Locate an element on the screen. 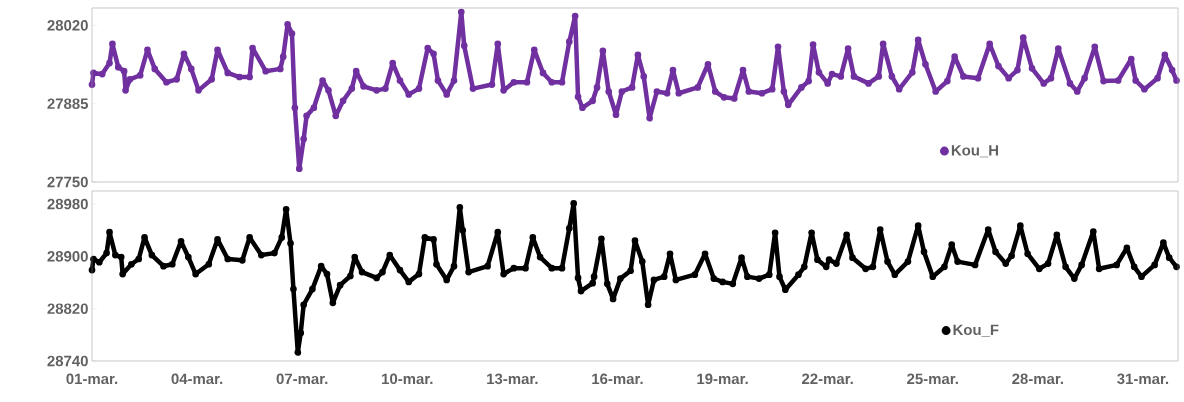  x-tick-label: 04-mar. is located at coordinates (197, 379).